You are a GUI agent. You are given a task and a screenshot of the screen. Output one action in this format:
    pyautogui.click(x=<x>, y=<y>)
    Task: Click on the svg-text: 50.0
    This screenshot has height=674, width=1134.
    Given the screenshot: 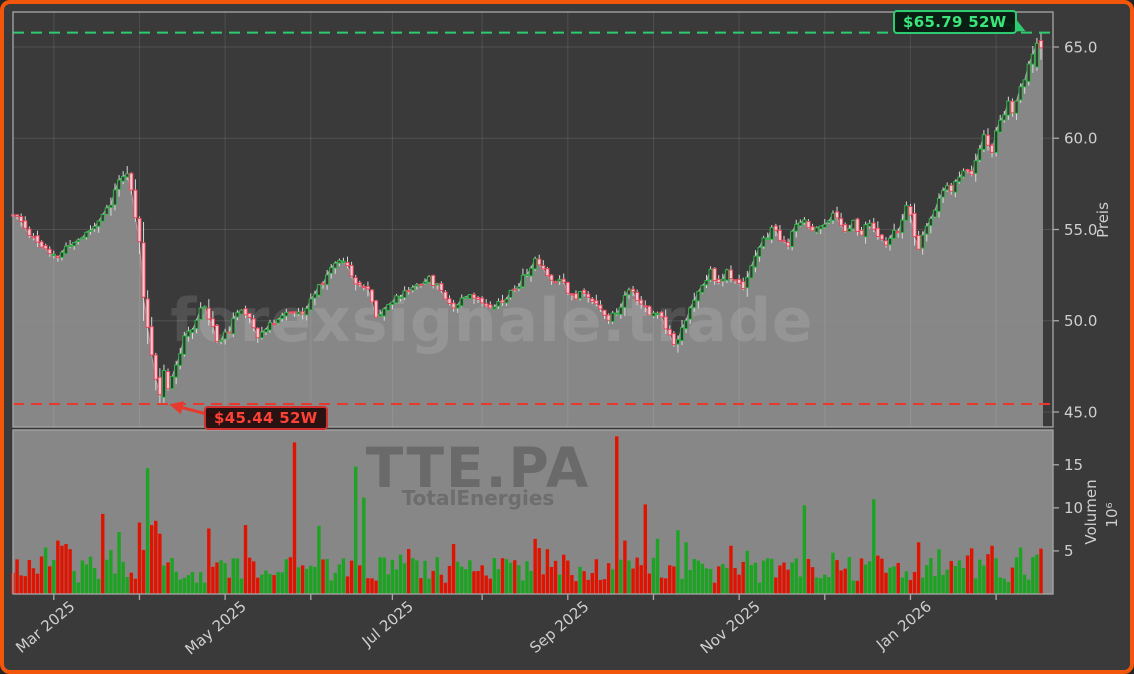 What is the action you would take?
    pyautogui.click(x=1080, y=321)
    